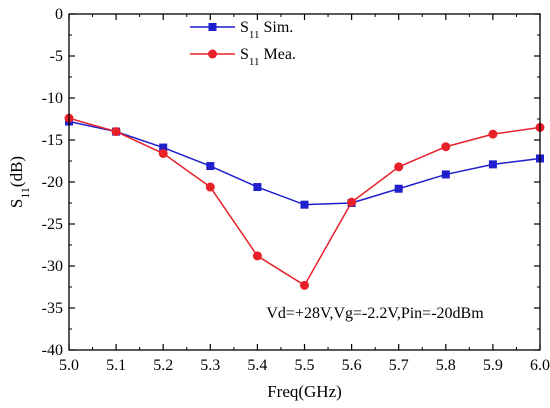 Image resolution: width=550 pixels, height=408 pixels. I want to click on x-tick-label: 5.4, so click(257, 365).